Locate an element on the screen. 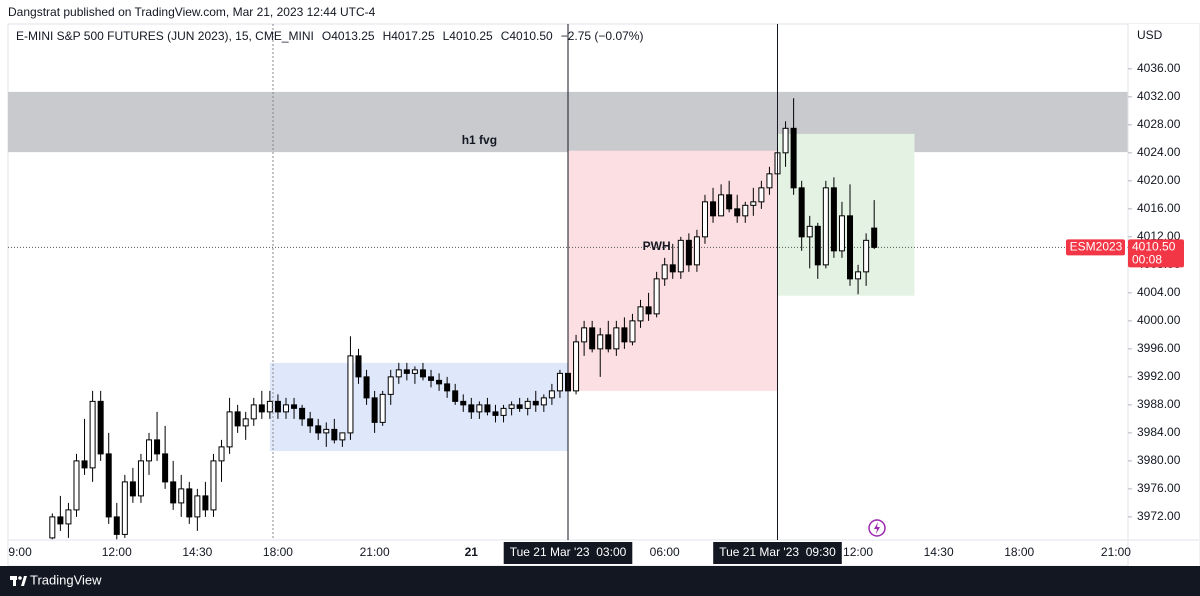 The image size is (1200, 596). x-tick-label: 9:00 is located at coordinates (20, 552).